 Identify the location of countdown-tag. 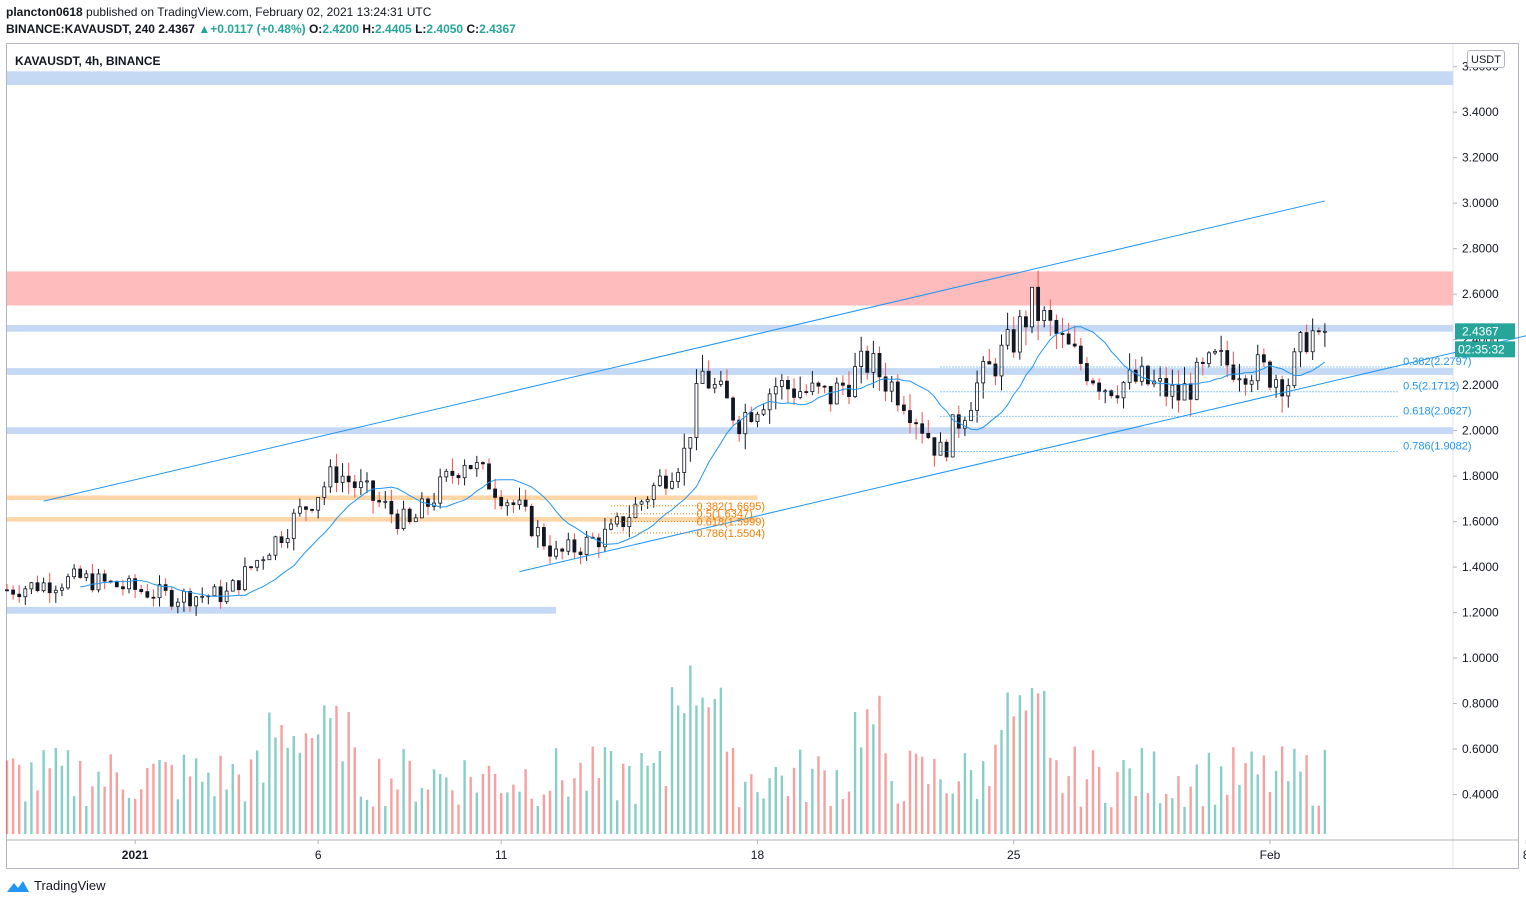
(1485, 349).